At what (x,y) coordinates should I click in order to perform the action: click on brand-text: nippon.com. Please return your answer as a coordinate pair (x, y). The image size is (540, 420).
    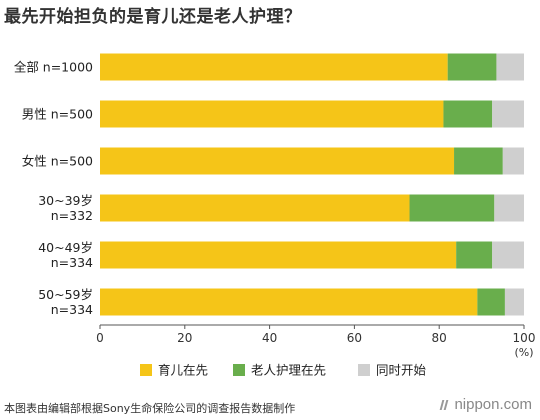
    Looking at the image, I should click on (493, 404).